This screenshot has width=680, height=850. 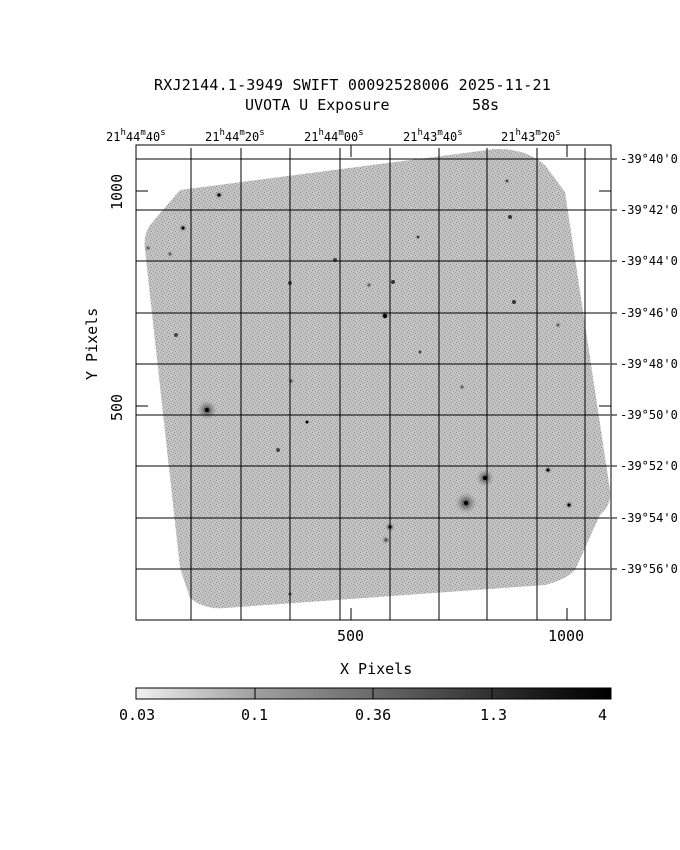 What do you see at coordinates (531, 136) in the screenshot?
I see `ra-label-5: 21h43m20s` at bounding box center [531, 136].